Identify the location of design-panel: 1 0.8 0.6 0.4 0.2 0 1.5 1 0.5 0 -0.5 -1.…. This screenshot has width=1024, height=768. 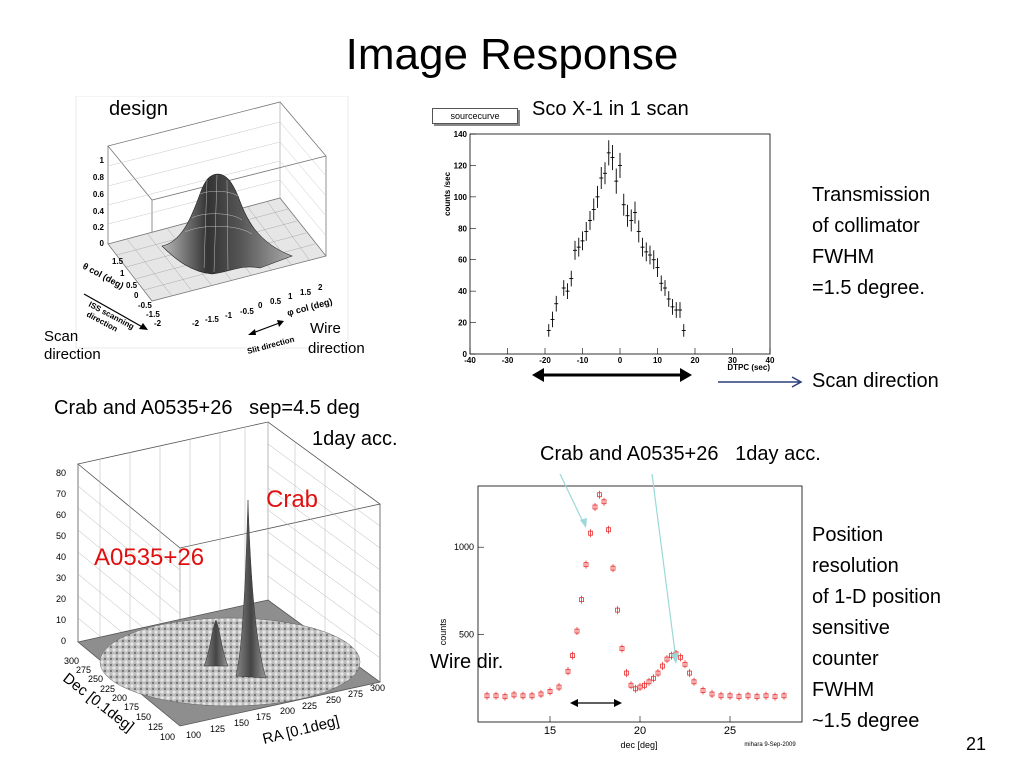
(202, 230).